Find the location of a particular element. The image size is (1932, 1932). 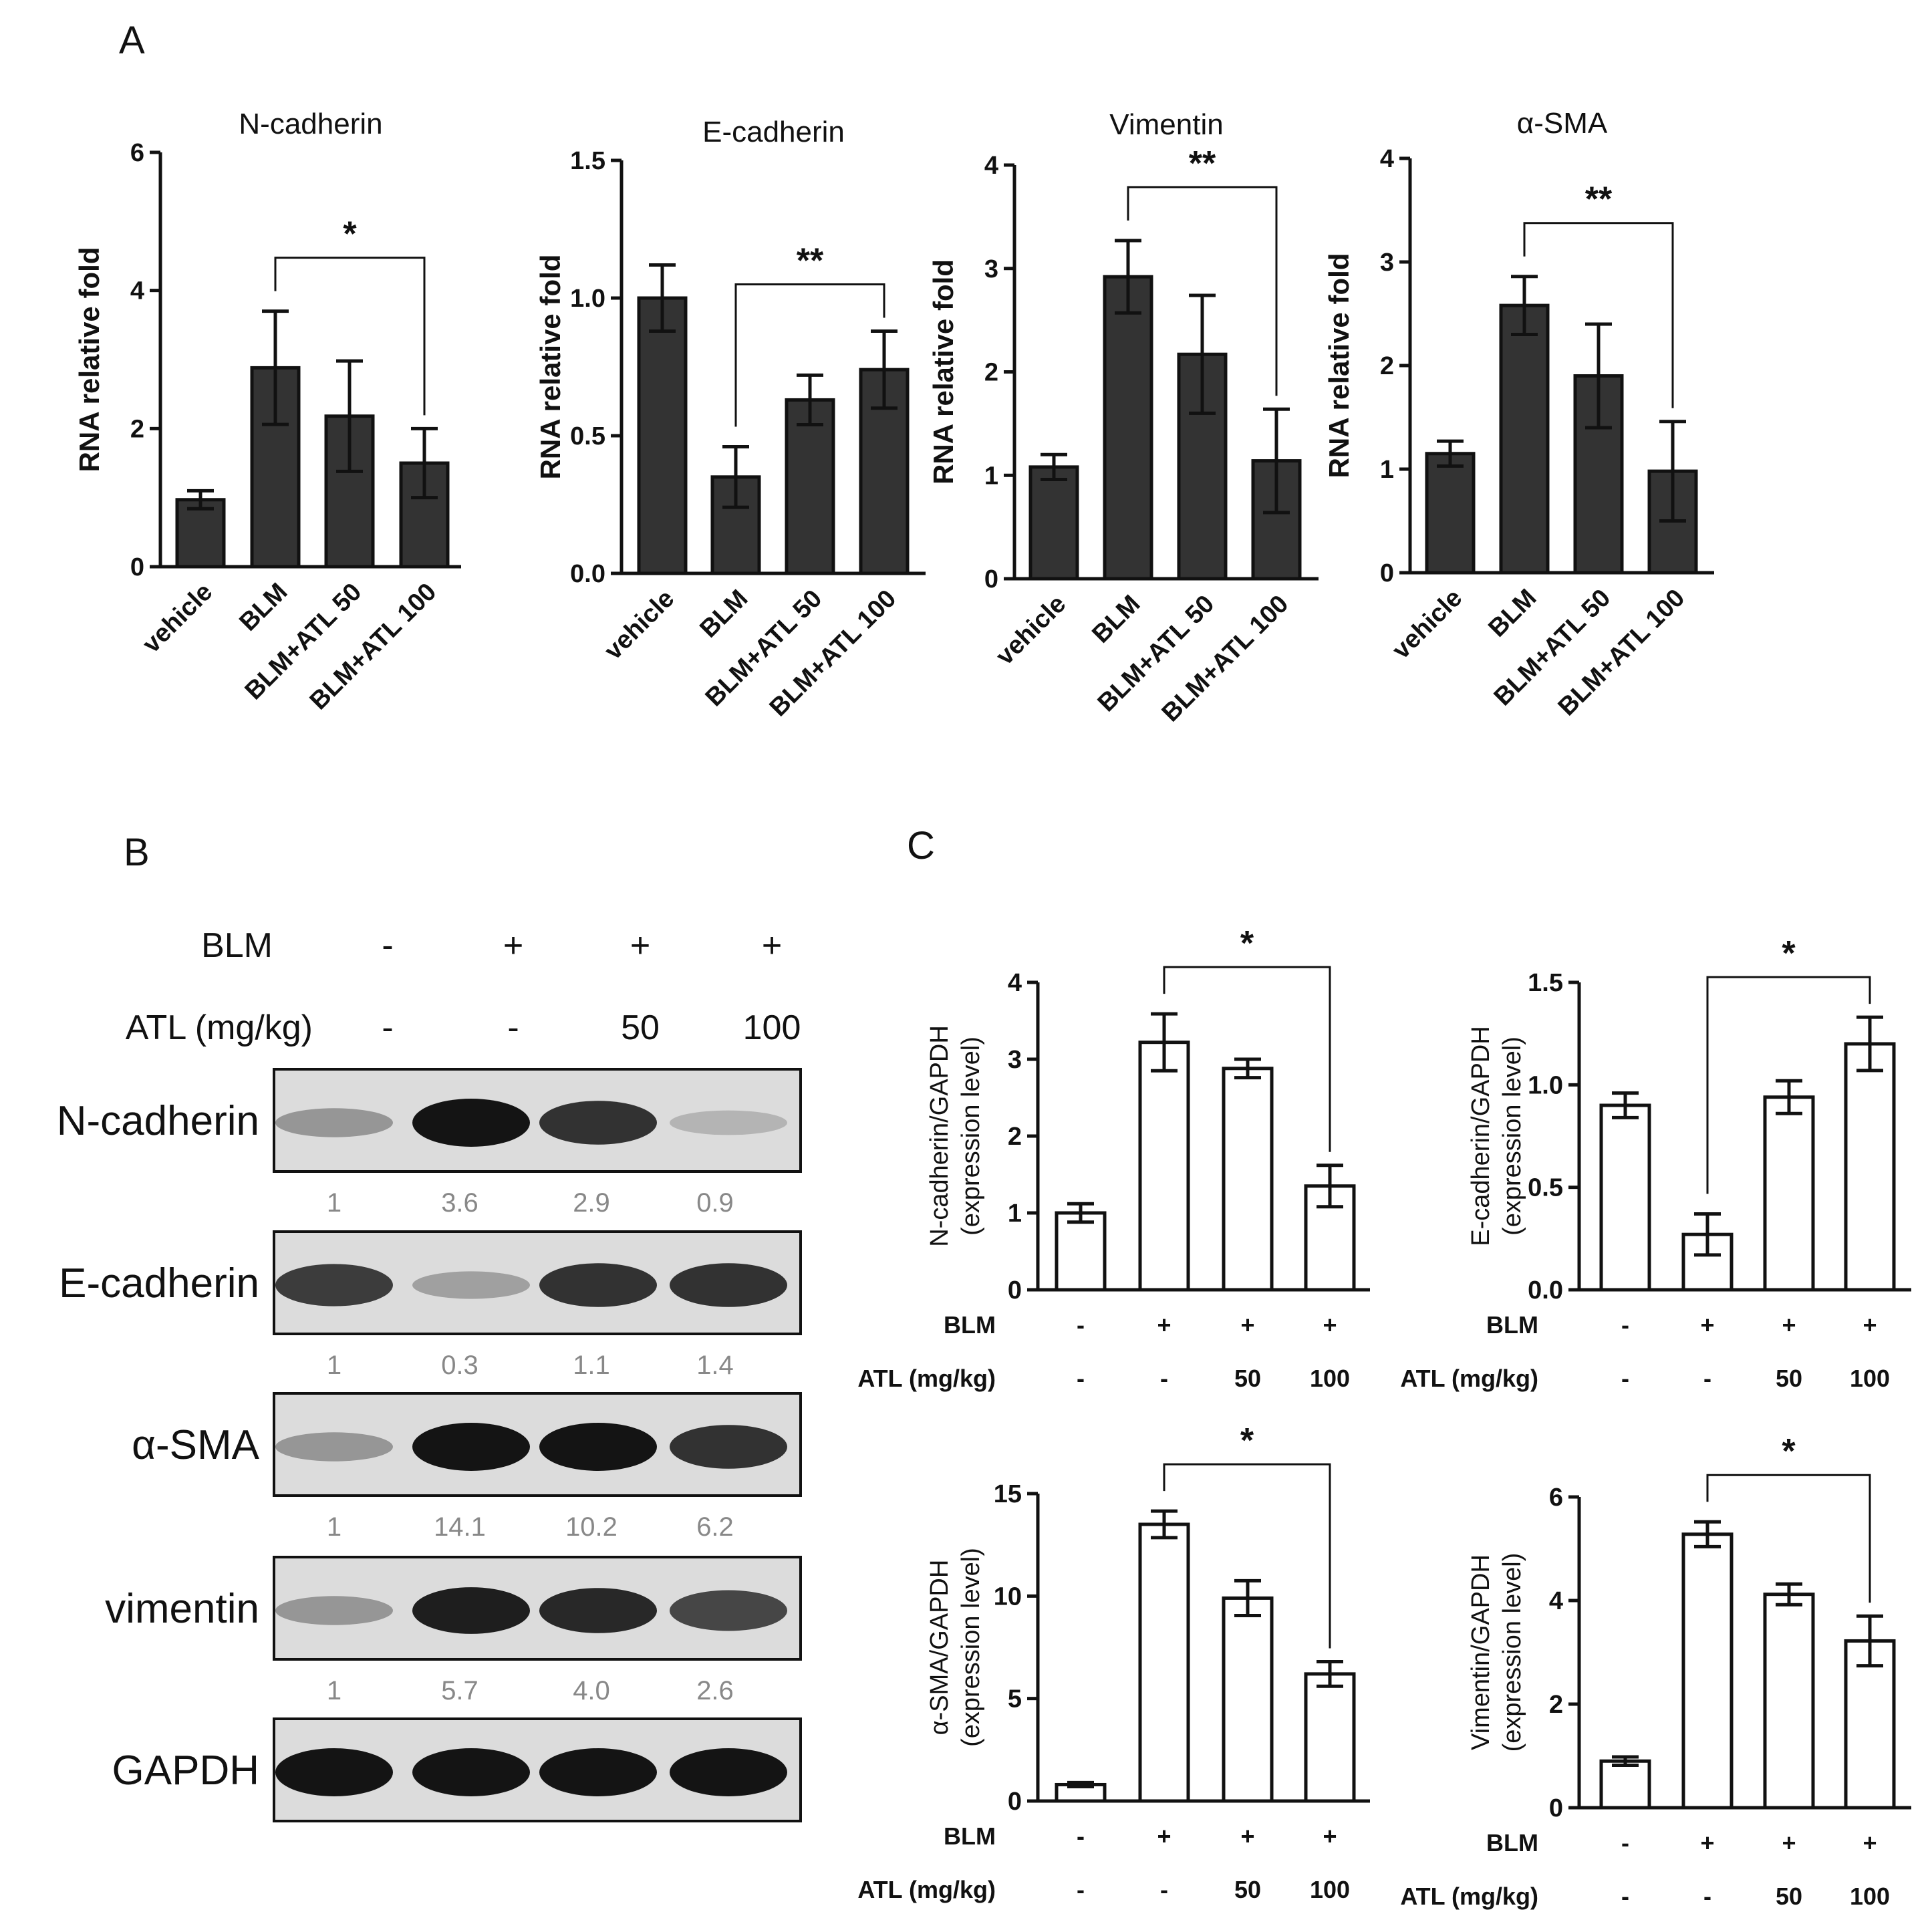

blot-protein-label: vimentin is located at coordinates (182, 1609).